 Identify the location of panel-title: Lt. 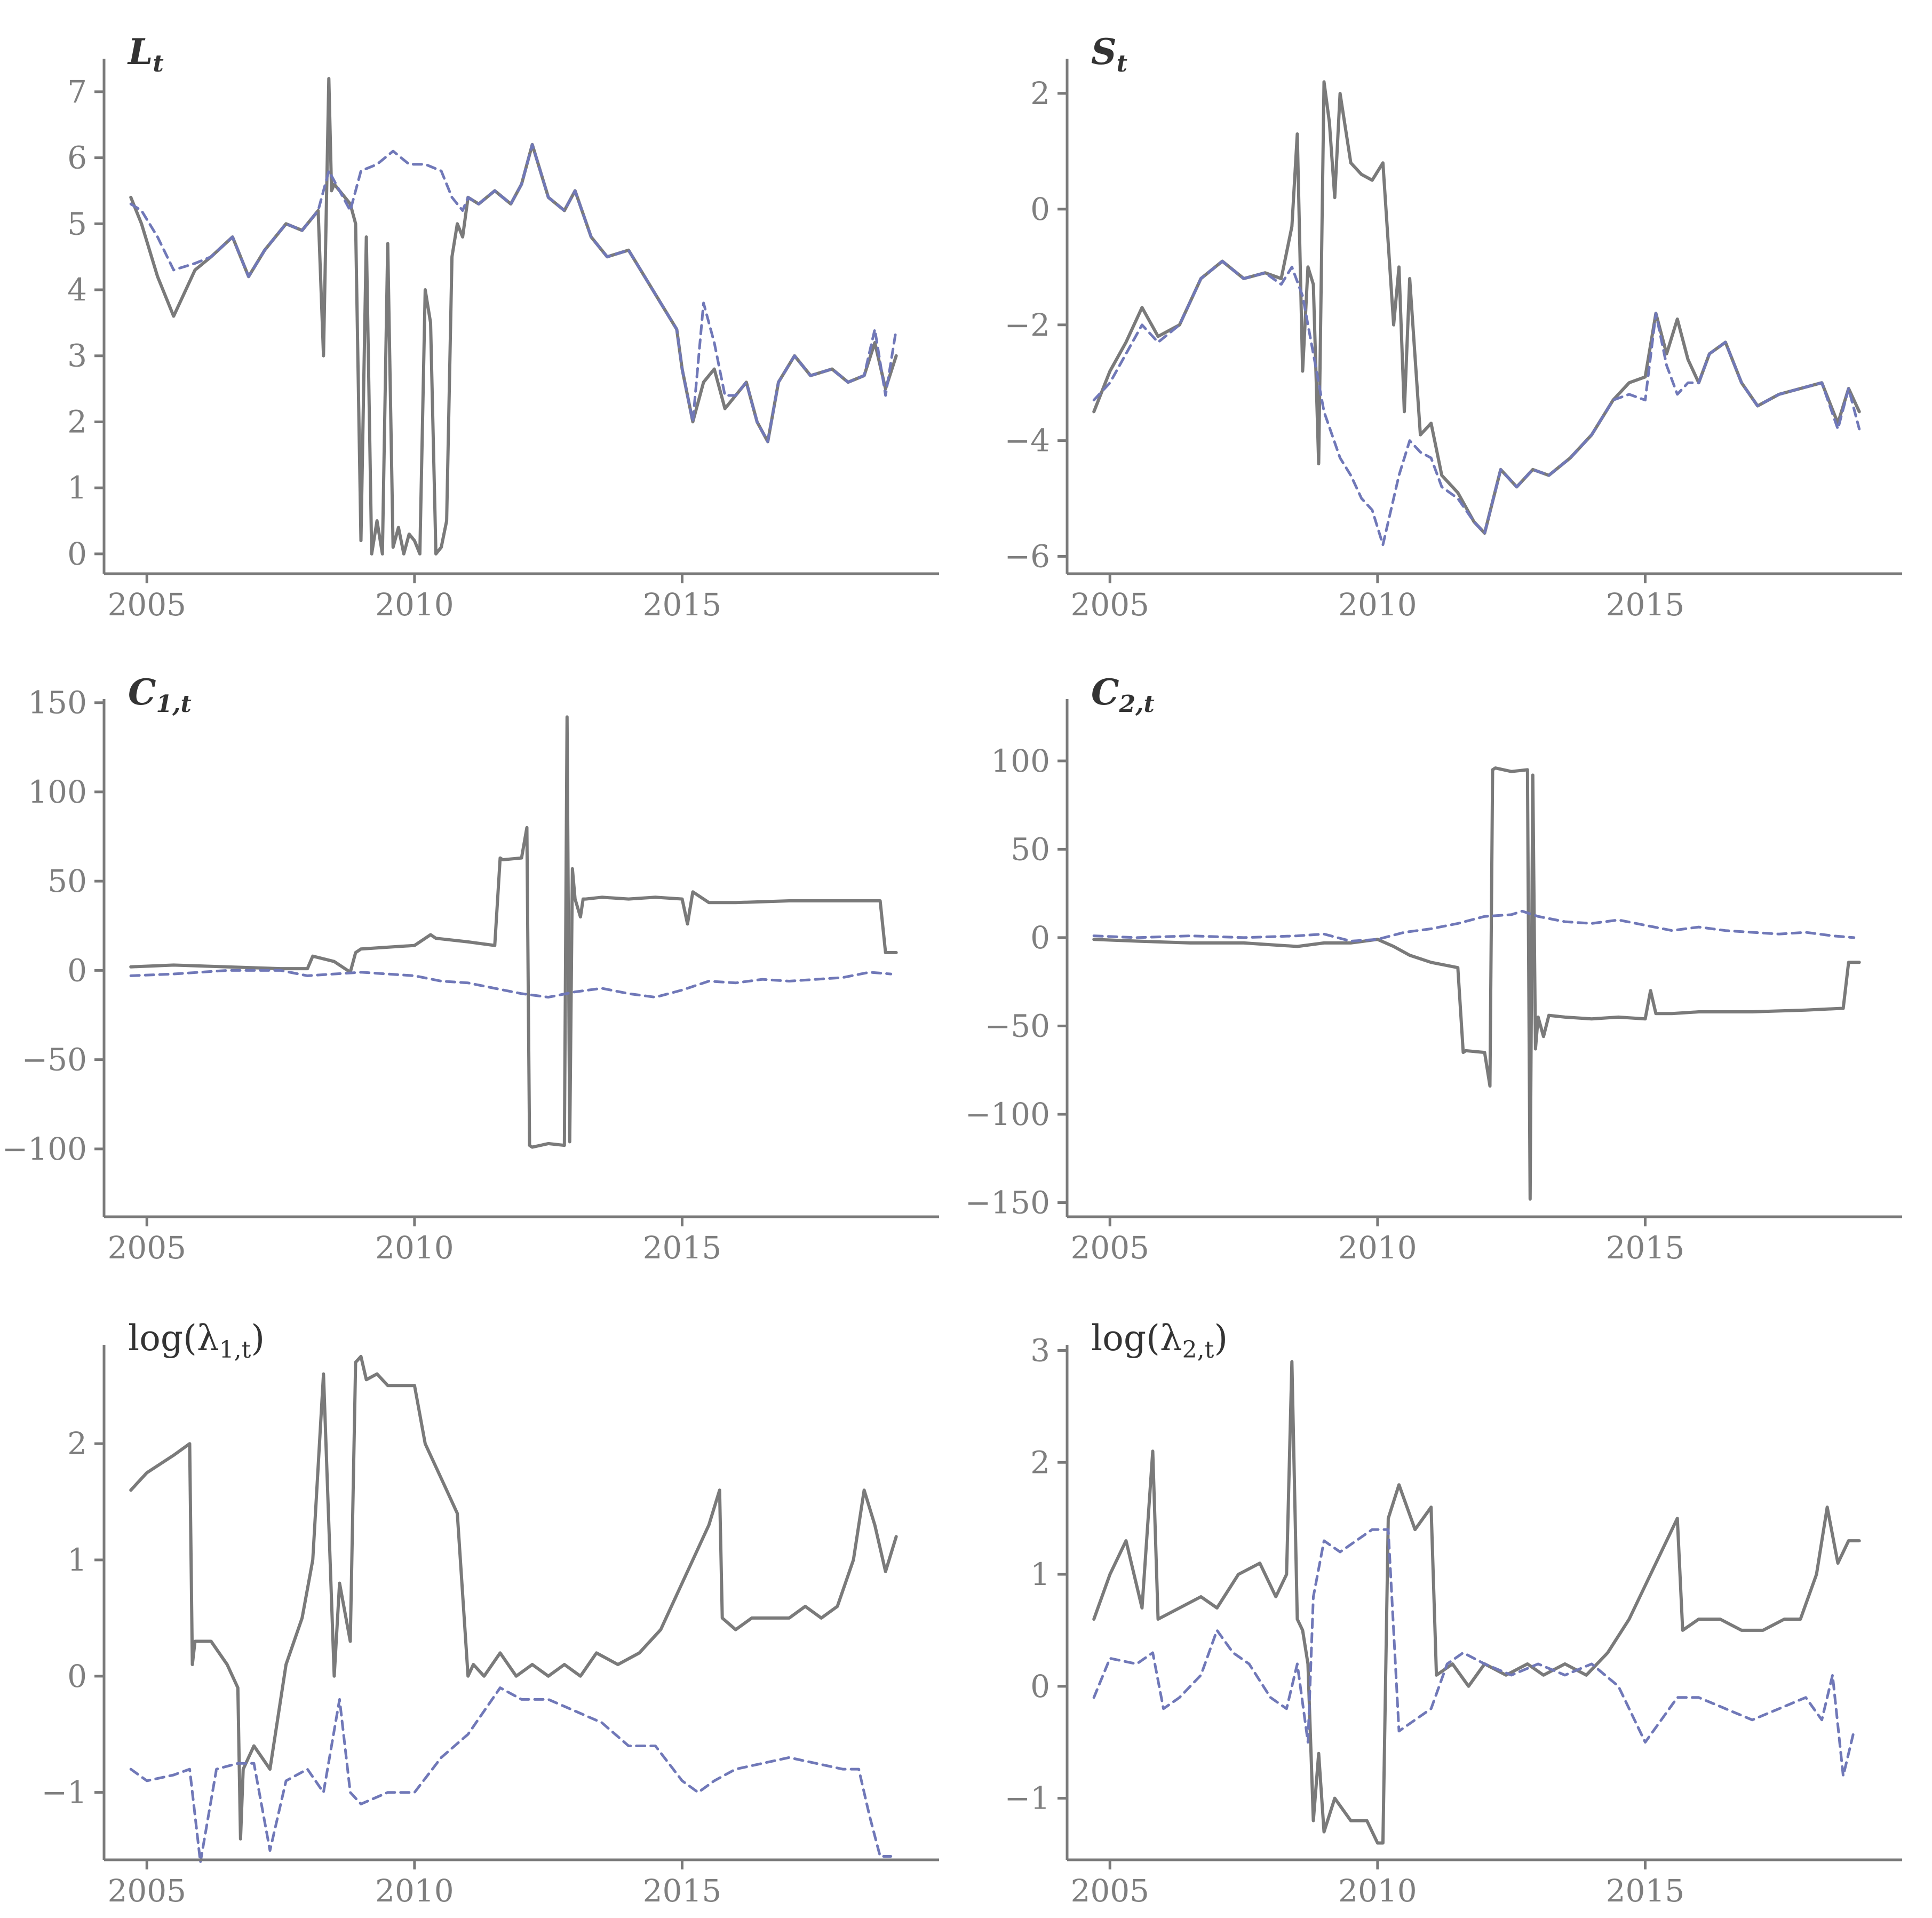
(145, 54).